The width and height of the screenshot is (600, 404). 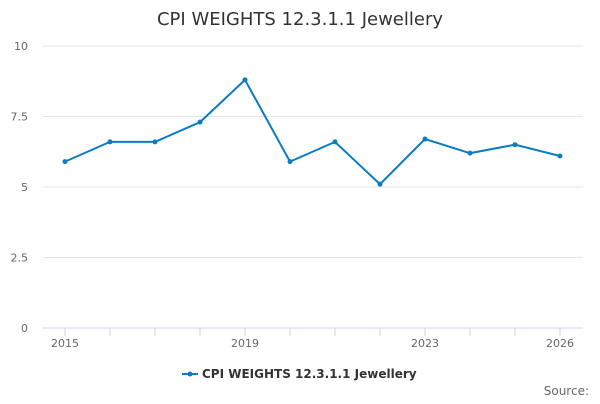 What do you see at coordinates (20, 117) in the screenshot?
I see `y-tick-label: 7.5` at bounding box center [20, 117].